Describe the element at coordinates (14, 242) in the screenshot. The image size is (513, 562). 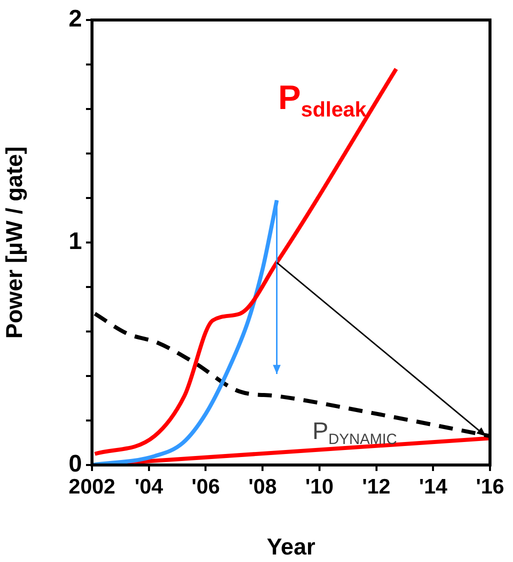
I see `y-axis-title: Power [µW / gate]` at that location.